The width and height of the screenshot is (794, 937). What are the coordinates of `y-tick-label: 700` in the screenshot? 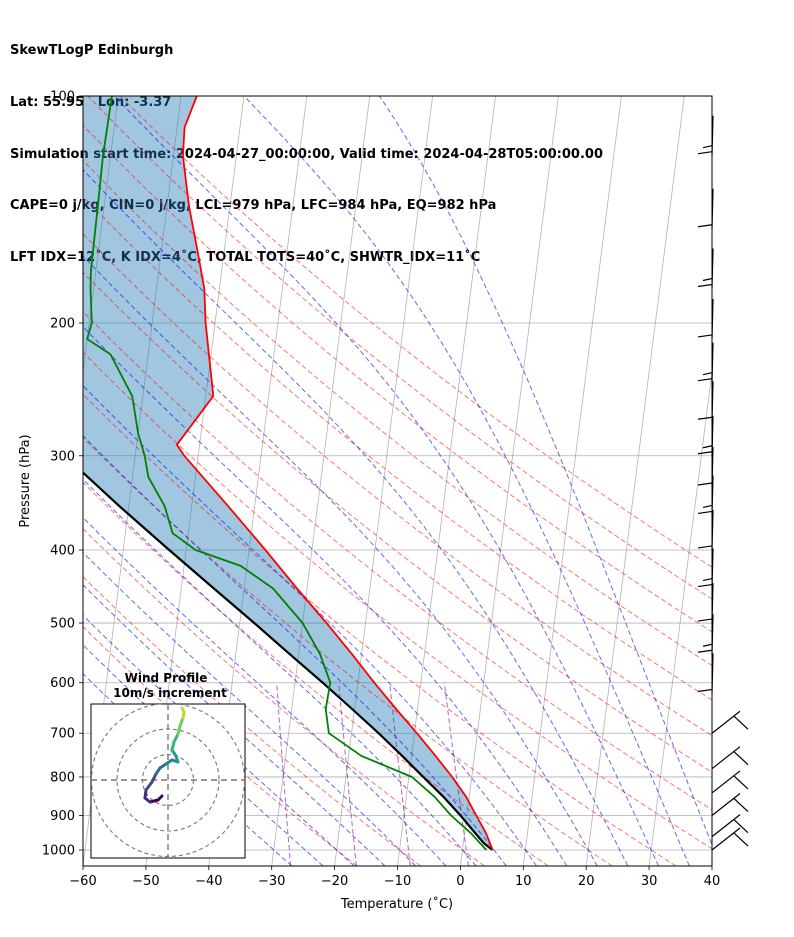 It's located at (62, 734).